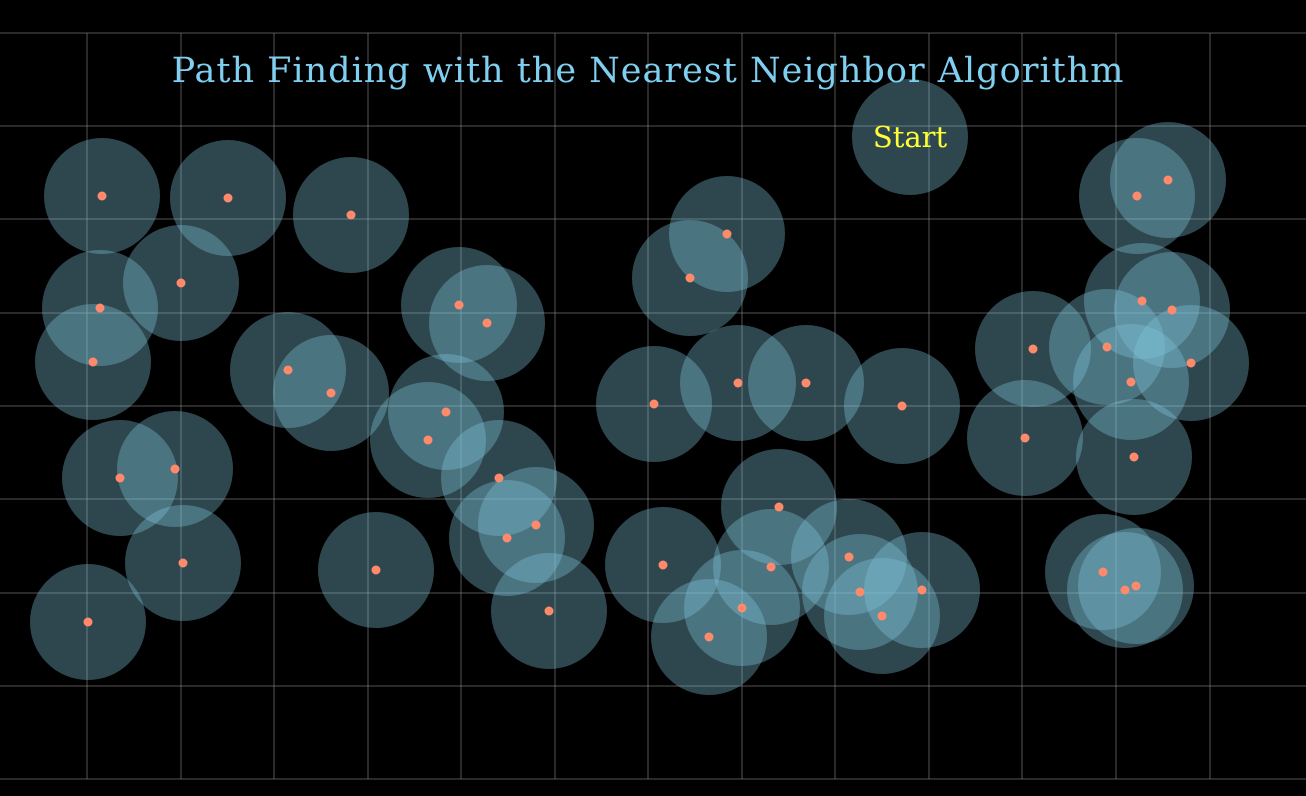  I want to click on start-radius-circle, so click(910, 137).